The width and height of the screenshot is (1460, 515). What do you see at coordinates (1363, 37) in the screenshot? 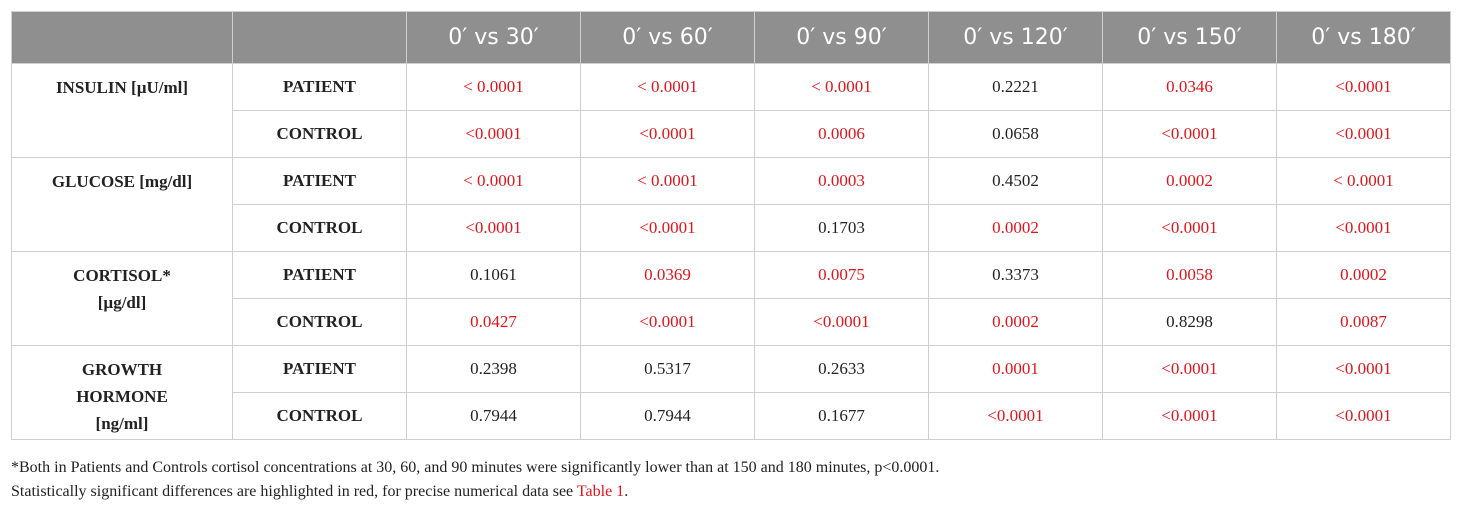
I see `header-cell-0-vs-180: 0′ vs 180′` at bounding box center [1363, 37].